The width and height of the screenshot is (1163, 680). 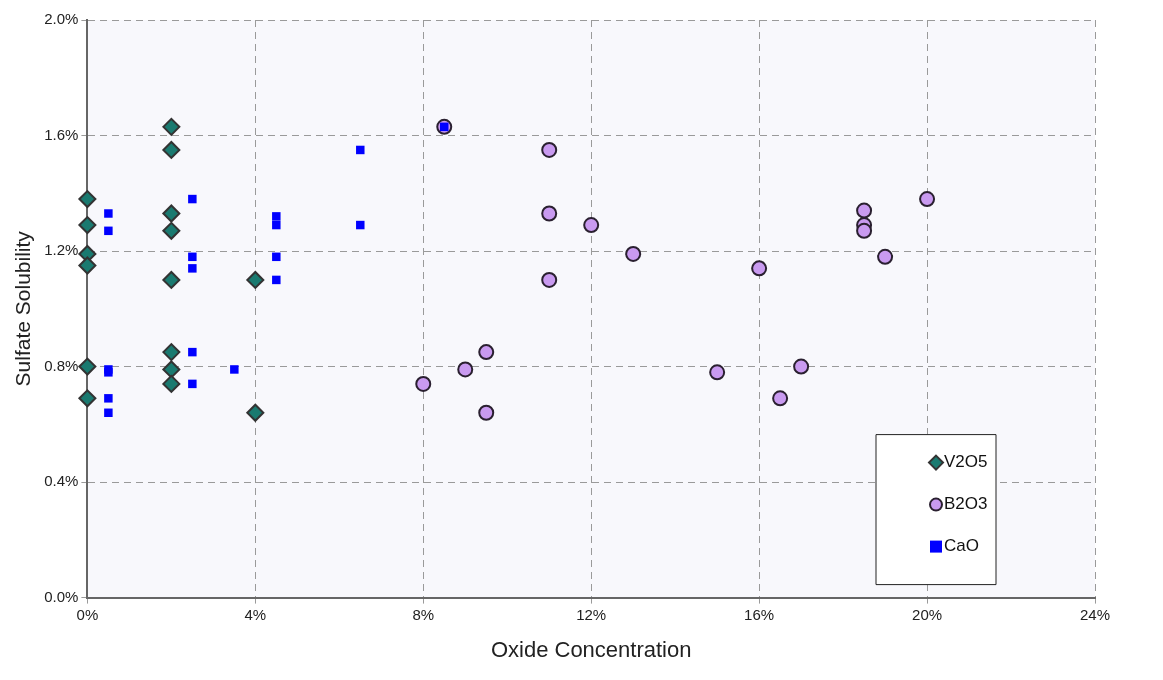 I want to click on y-tick-label: 0.8%, so click(x=61, y=365).